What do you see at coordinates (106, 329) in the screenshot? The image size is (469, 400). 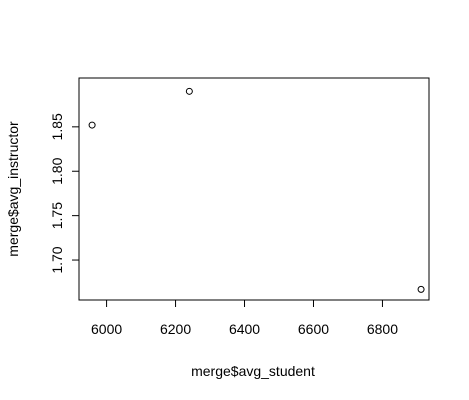 I see `x-tick-label: 6000` at bounding box center [106, 329].